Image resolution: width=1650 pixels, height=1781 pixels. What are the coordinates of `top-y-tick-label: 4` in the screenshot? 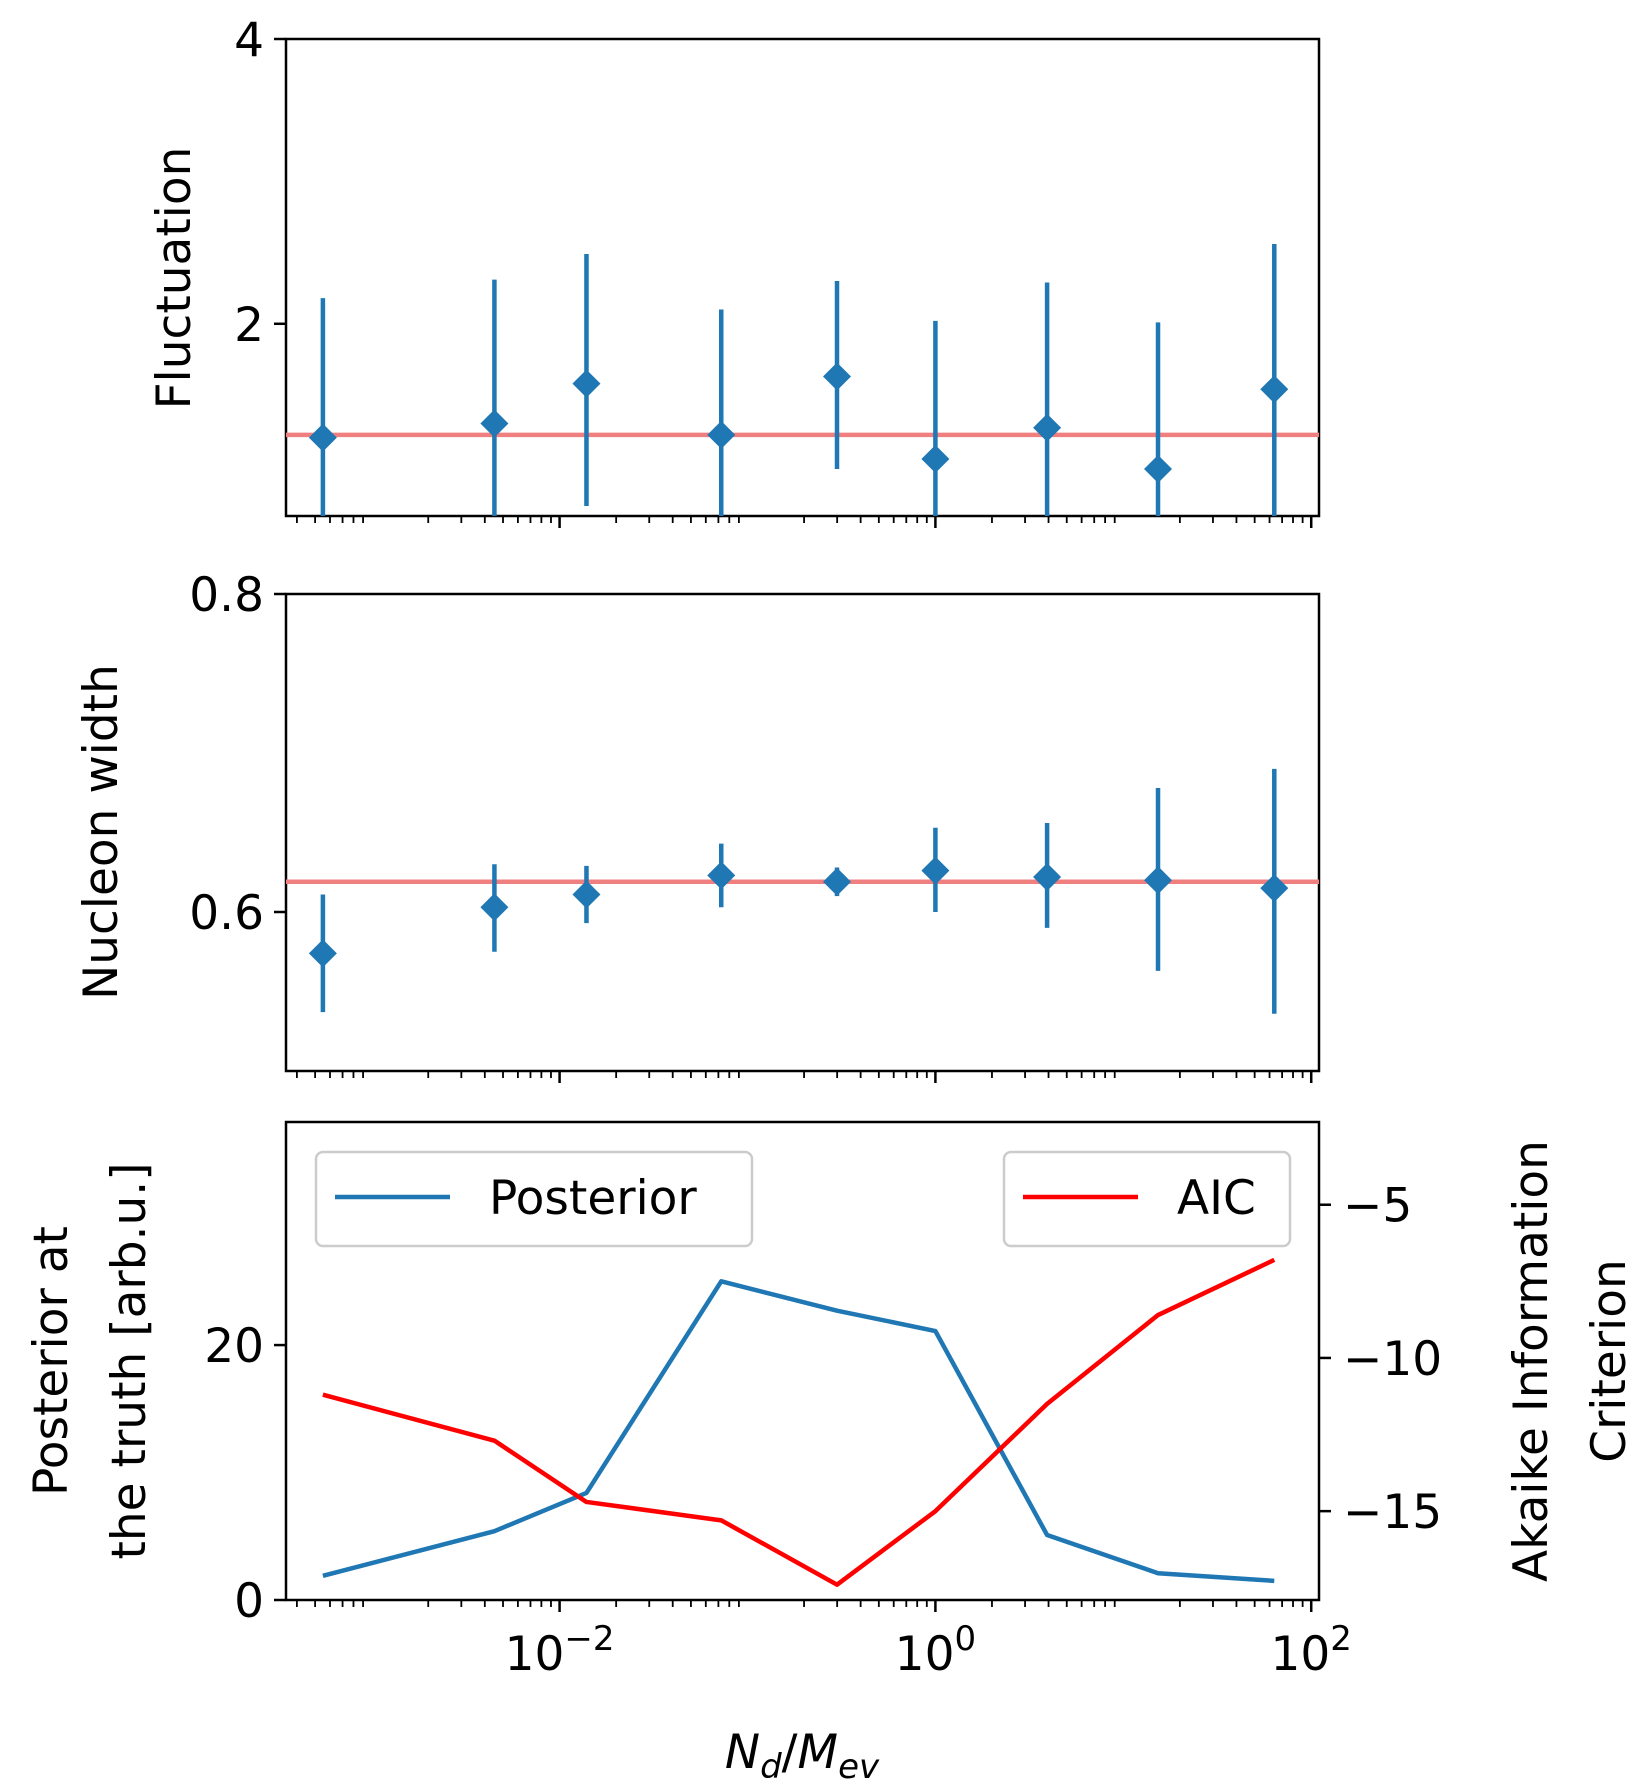 It's located at (249, 40).